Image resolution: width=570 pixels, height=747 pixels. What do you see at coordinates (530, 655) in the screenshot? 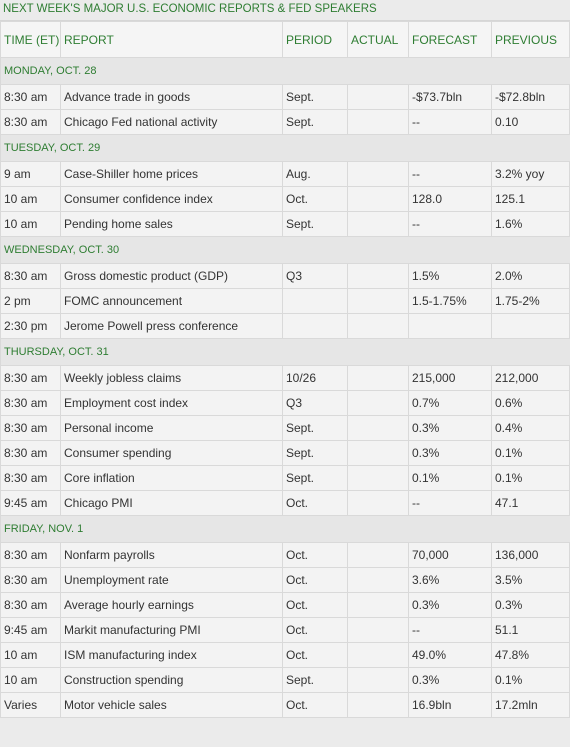
I see `previous-cell: 47.8%` at bounding box center [530, 655].